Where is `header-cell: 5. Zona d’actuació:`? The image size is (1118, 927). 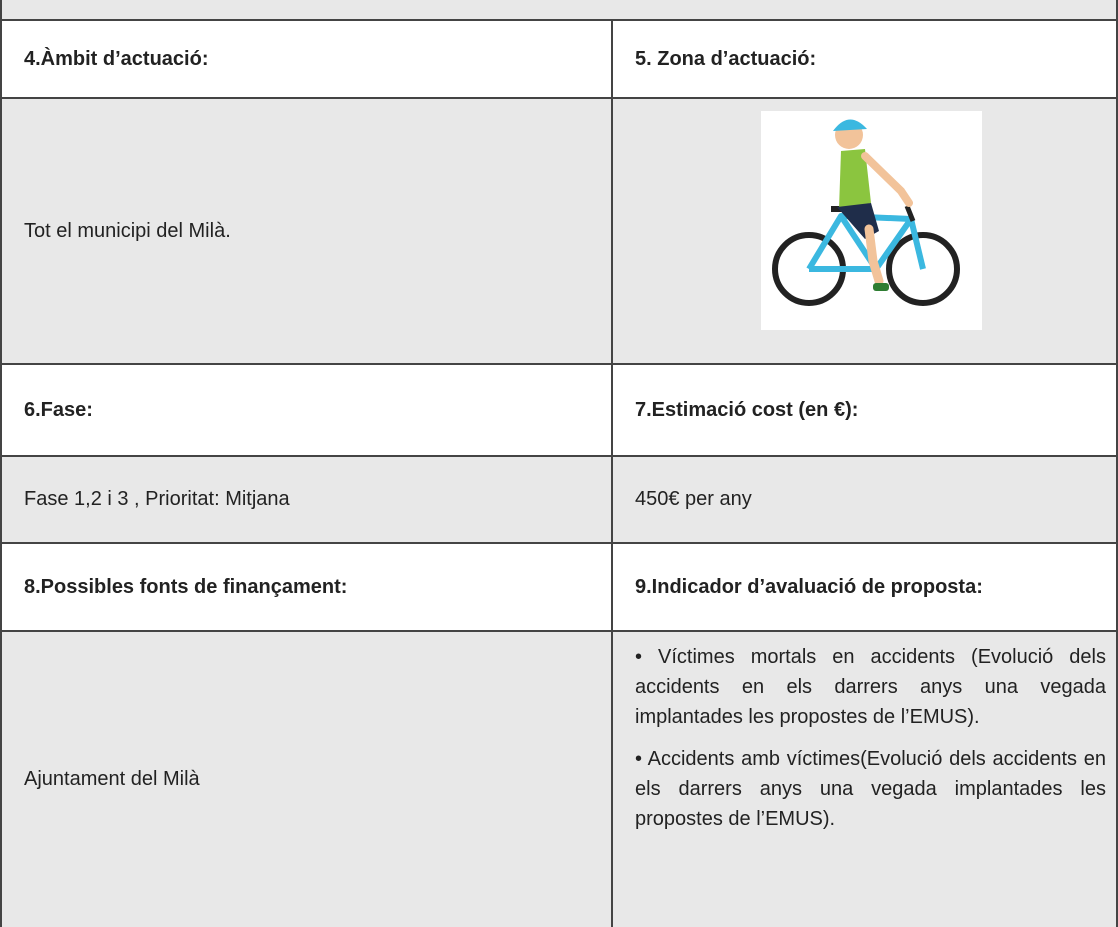
header-cell: 5. Zona d’actuació: is located at coordinates (864, 58).